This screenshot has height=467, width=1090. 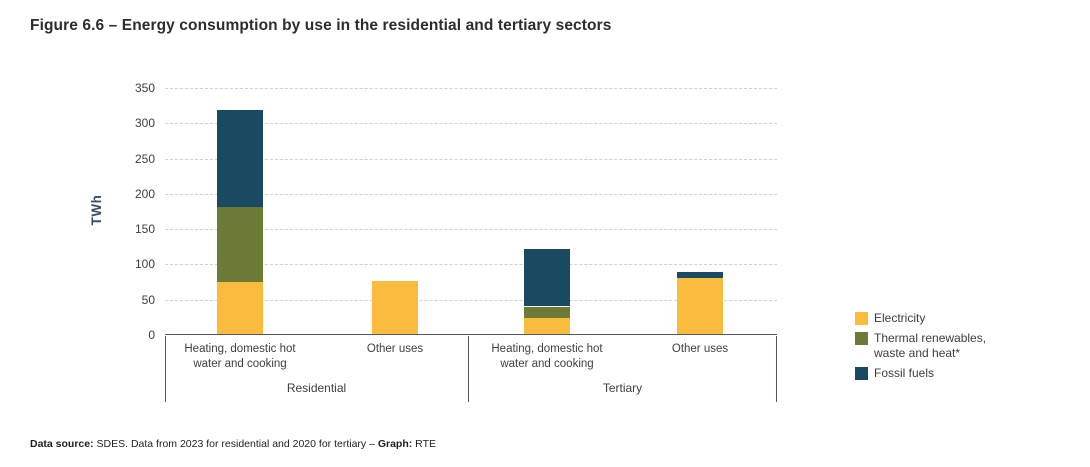 I want to click on legend-label: Fossil fuels, so click(x=904, y=373).